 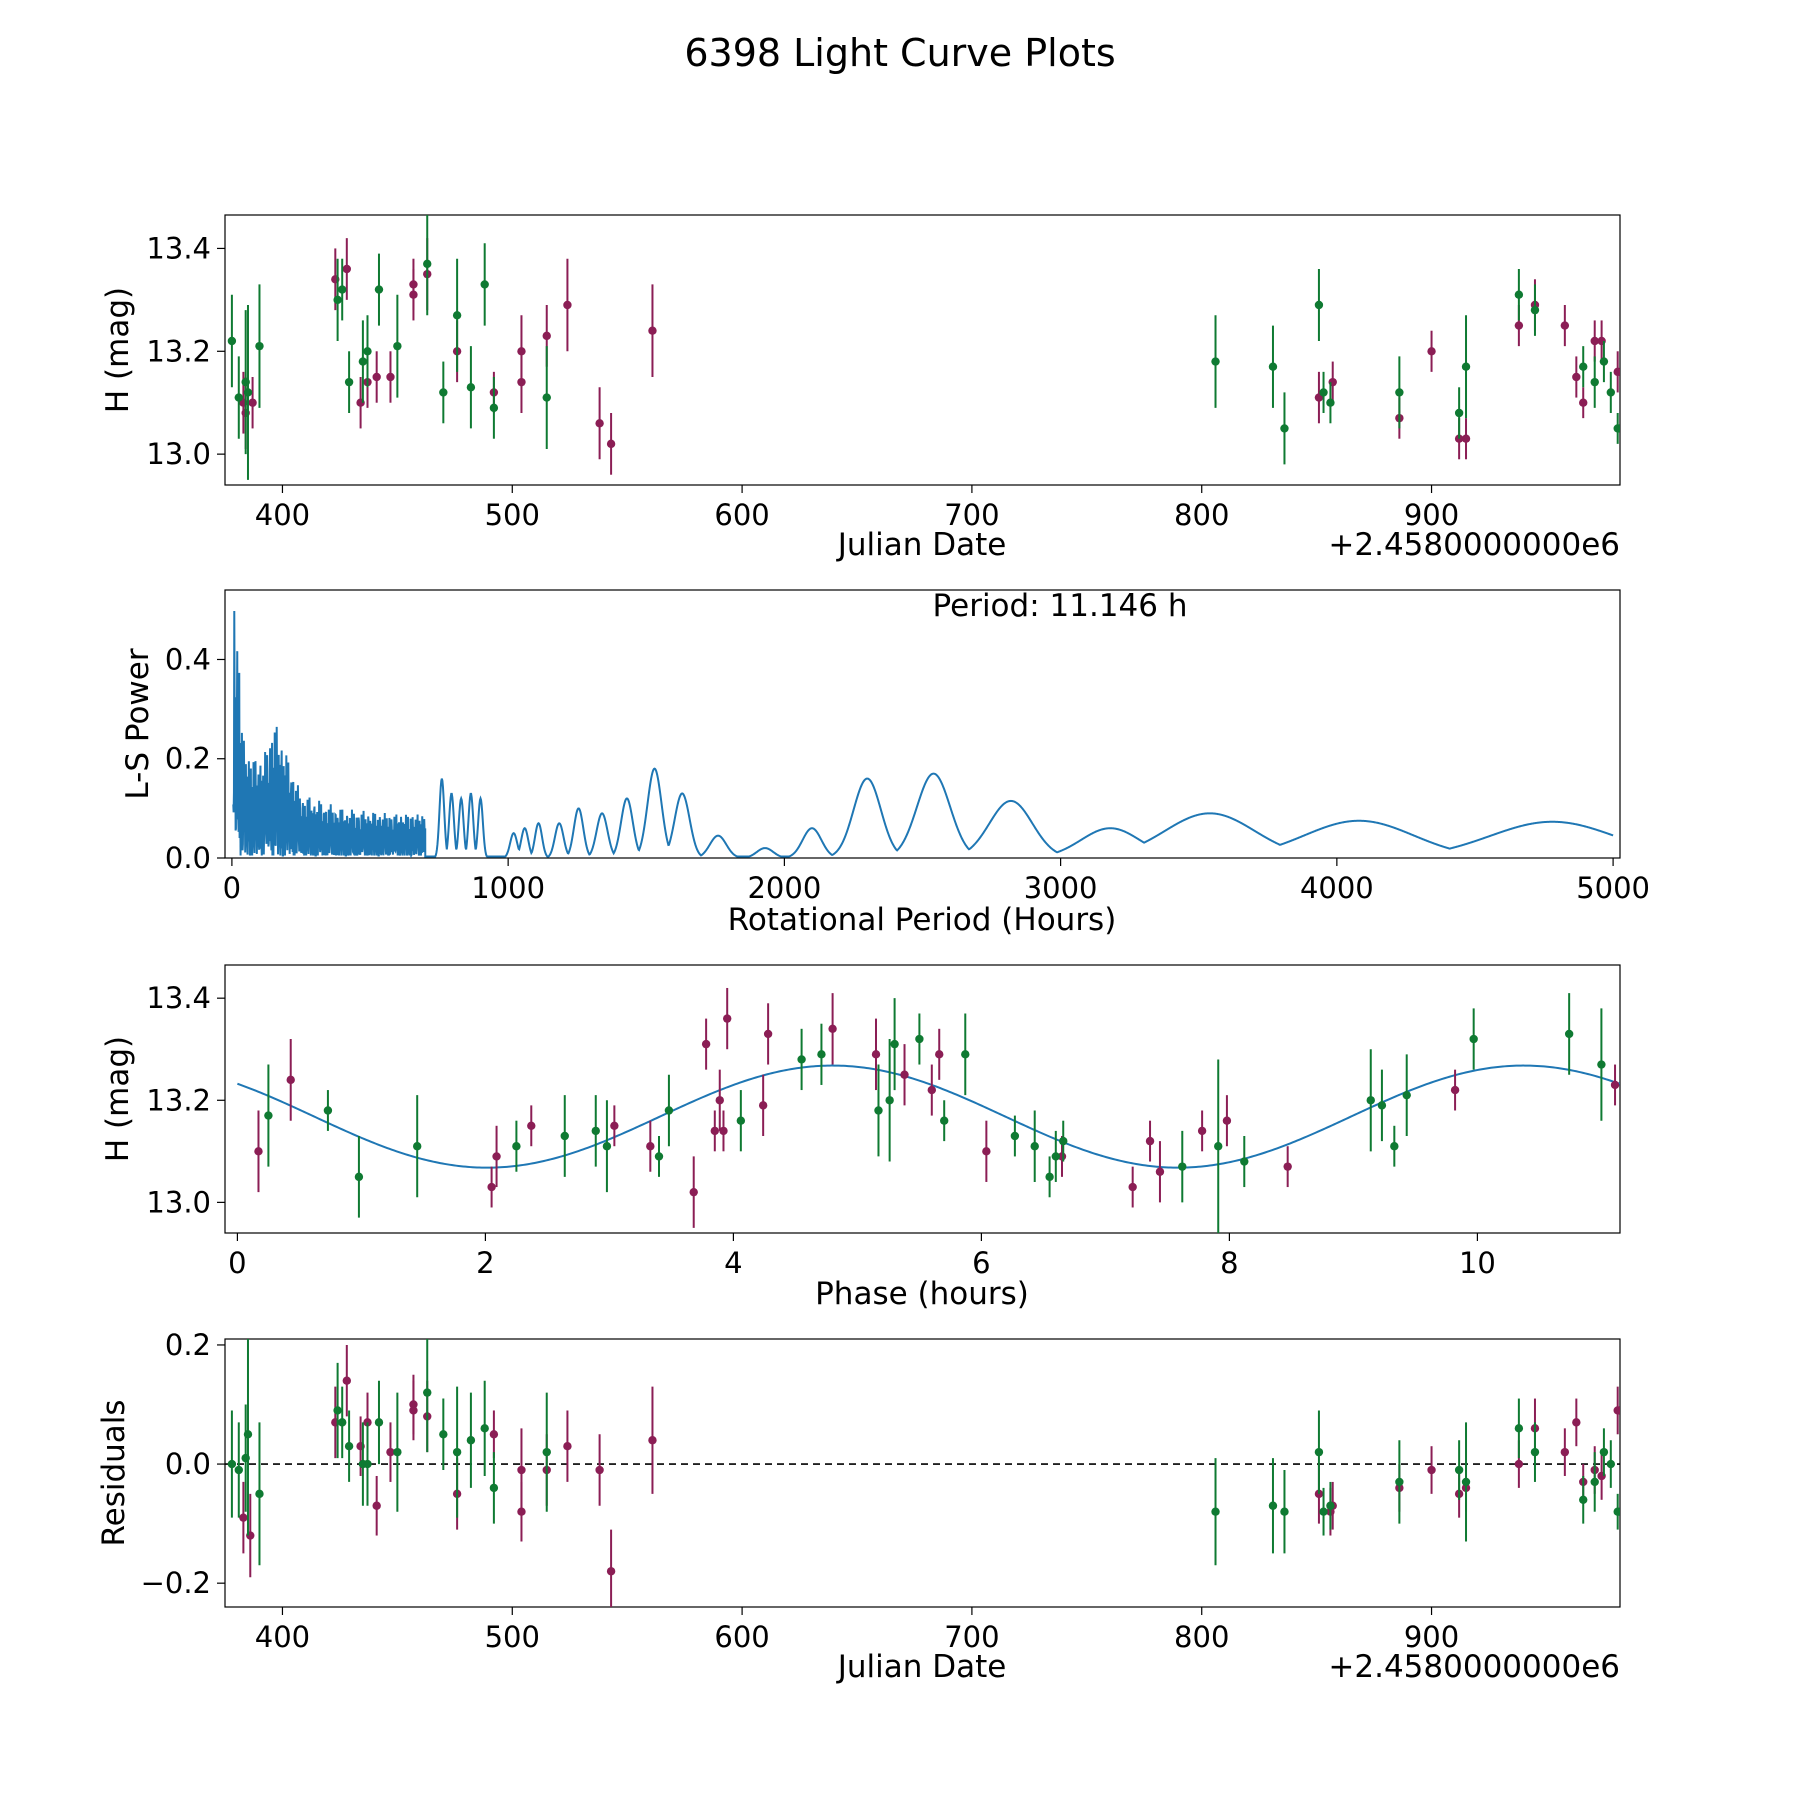 I want to click on x-tick-label: 900, so click(x=1431, y=515).